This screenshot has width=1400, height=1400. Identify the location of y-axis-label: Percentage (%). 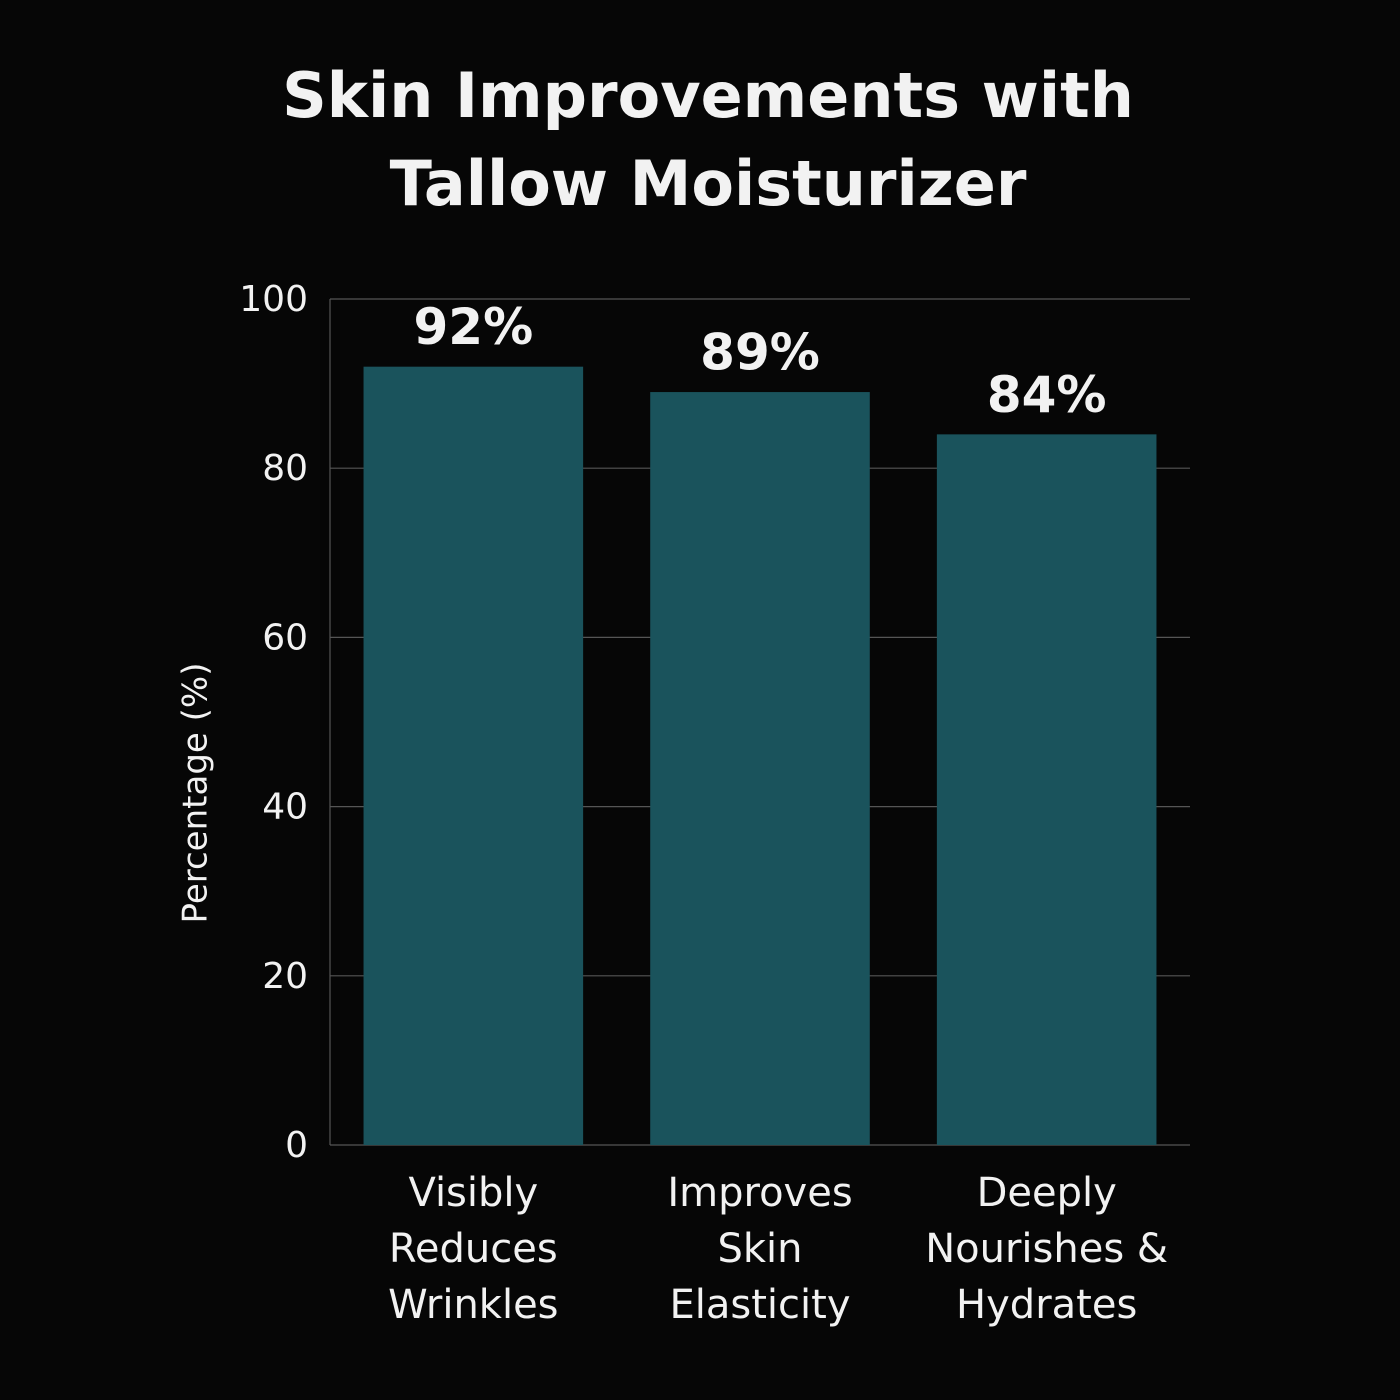
(196, 793).